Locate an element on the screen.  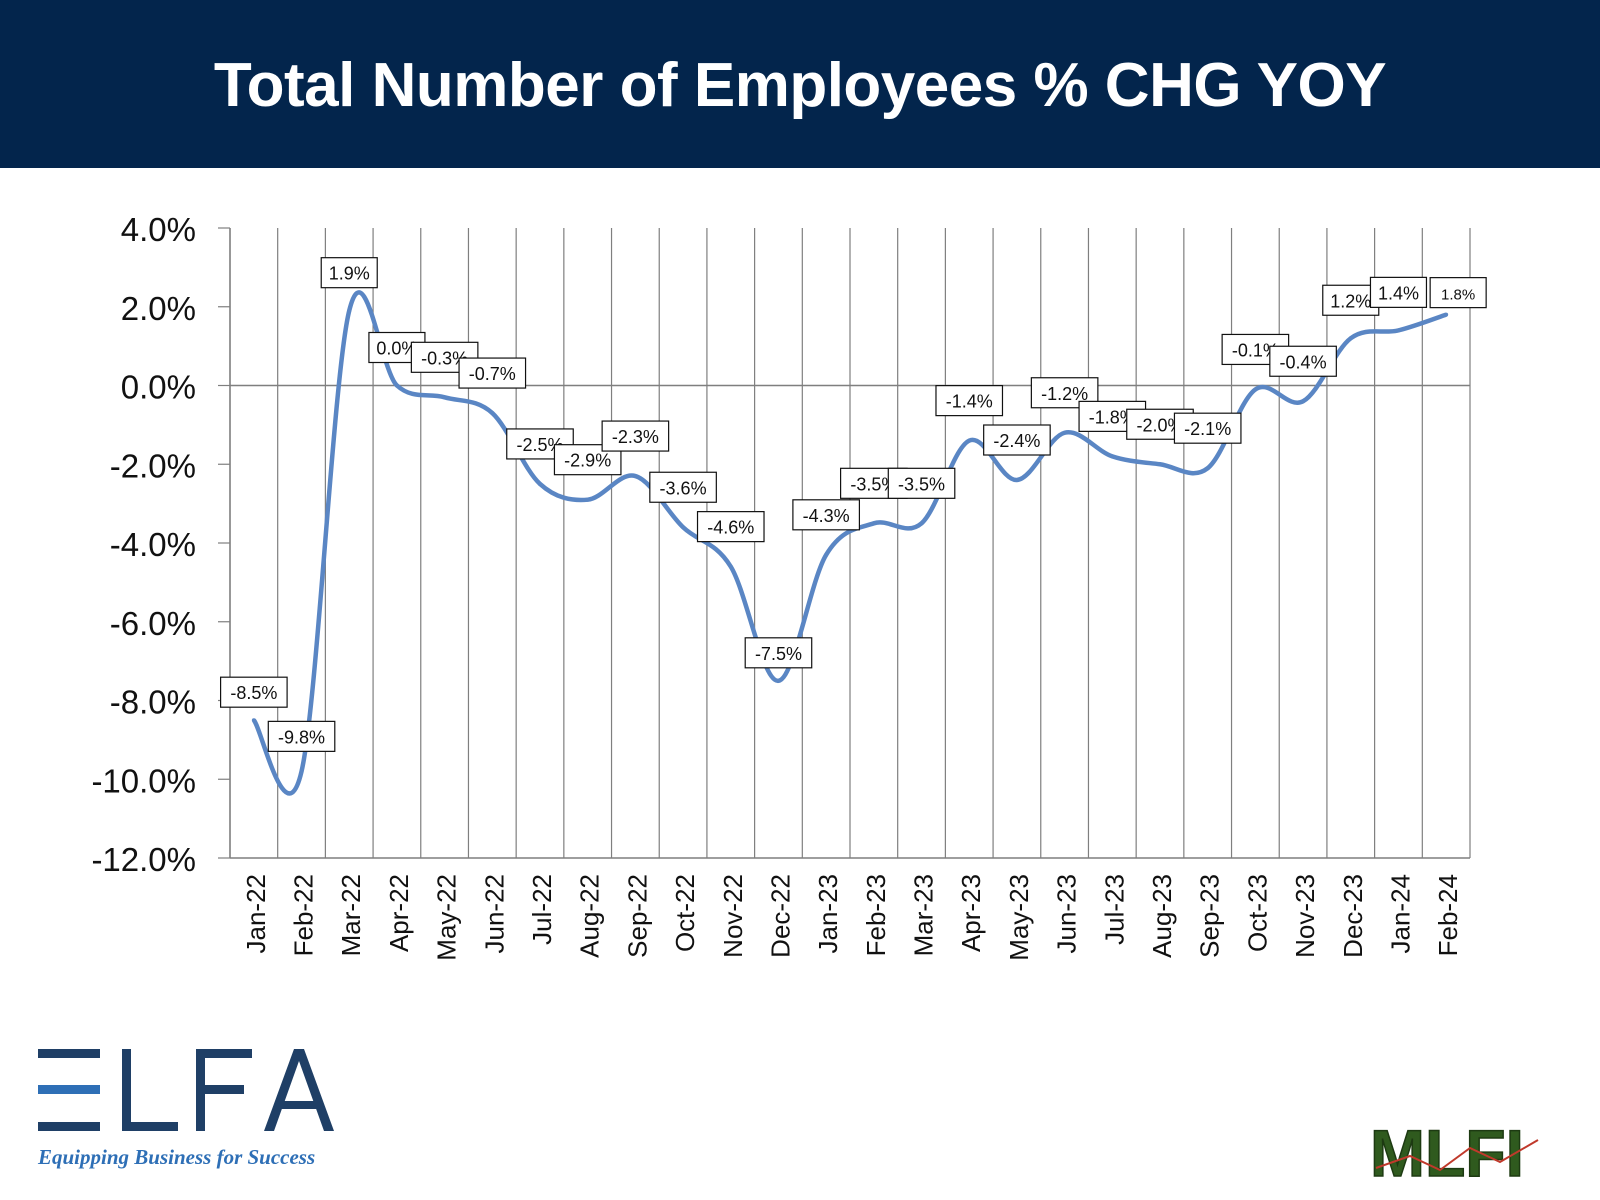
data-label: -2.9% is located at coordinates (587, 460).